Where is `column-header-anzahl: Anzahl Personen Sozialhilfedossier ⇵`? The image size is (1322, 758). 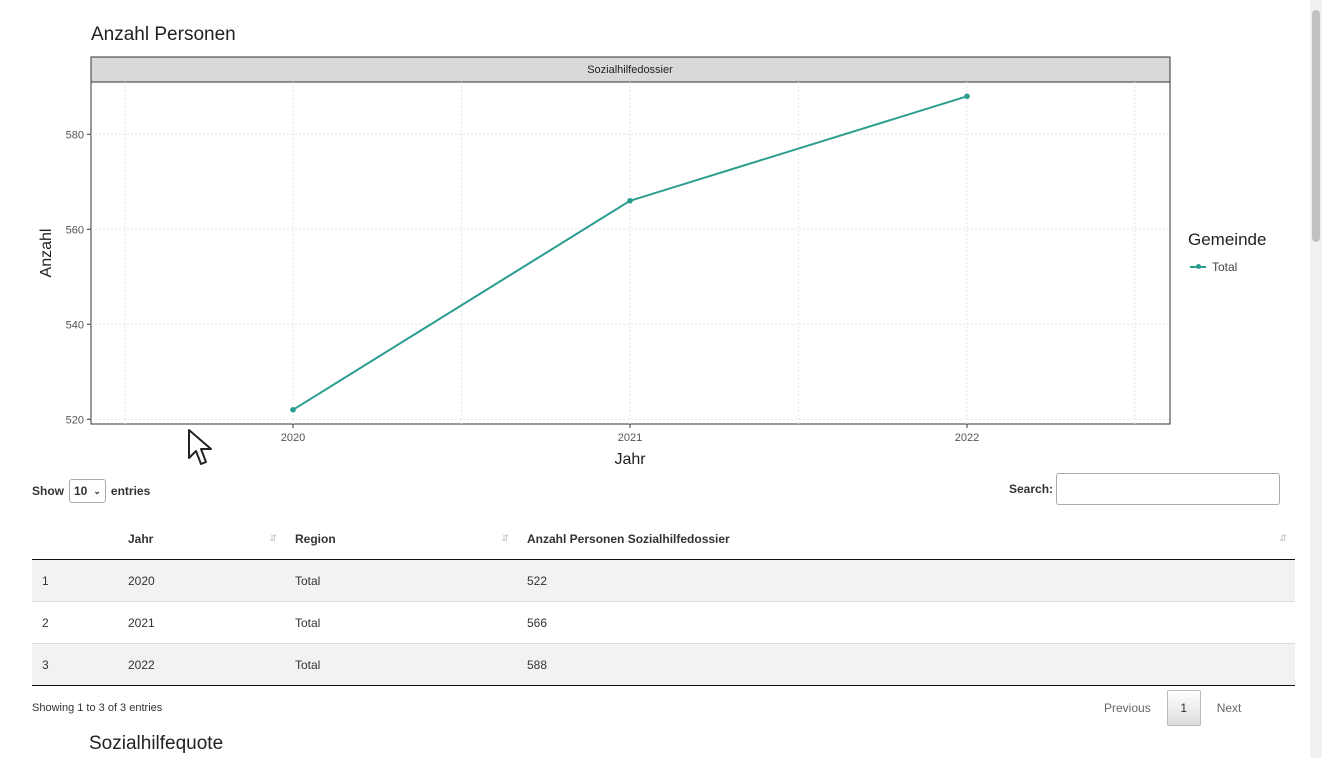
column-header-anzahl: Anzahl Personen Sozialhilfedossier ⇵ is located at coordinates (906, 539).